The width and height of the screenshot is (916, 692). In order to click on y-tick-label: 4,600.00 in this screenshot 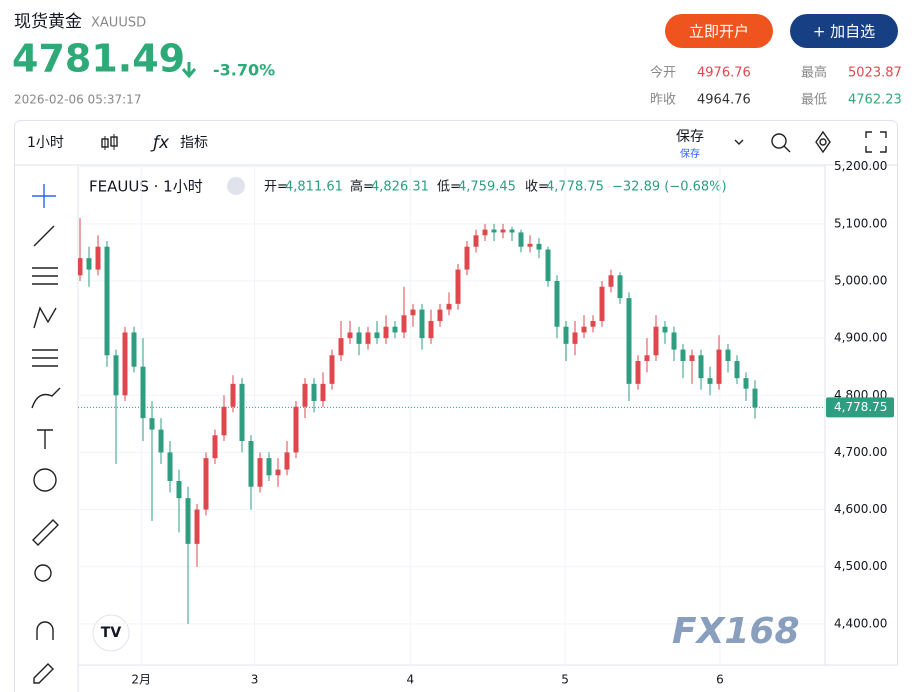, I will do `click(860, 509)`.